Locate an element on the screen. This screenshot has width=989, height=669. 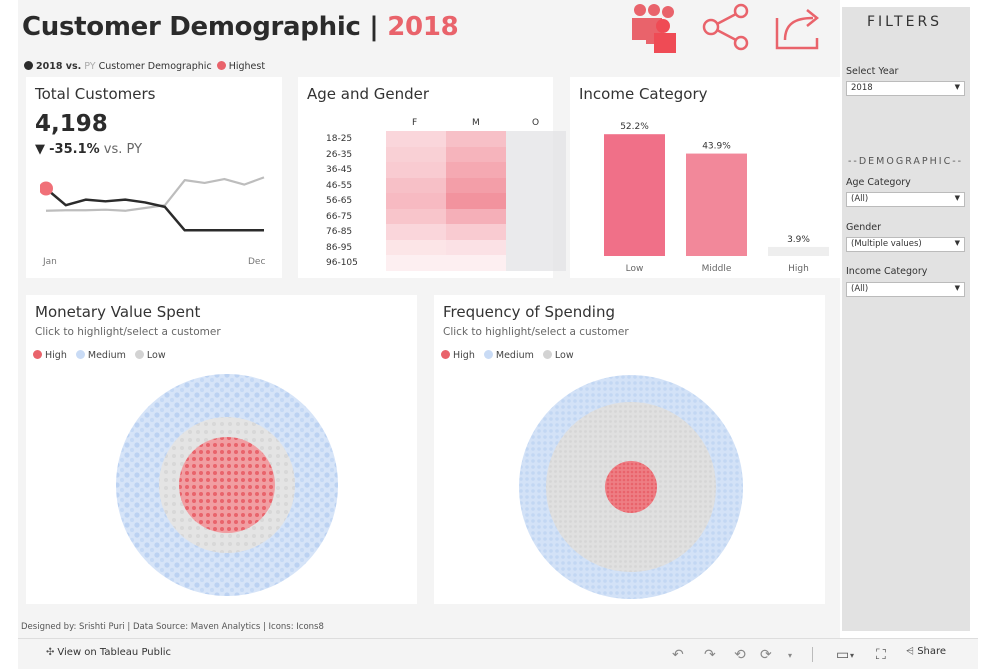
heatmap-row-label: 46-55 is located at coordinates (339, 185).